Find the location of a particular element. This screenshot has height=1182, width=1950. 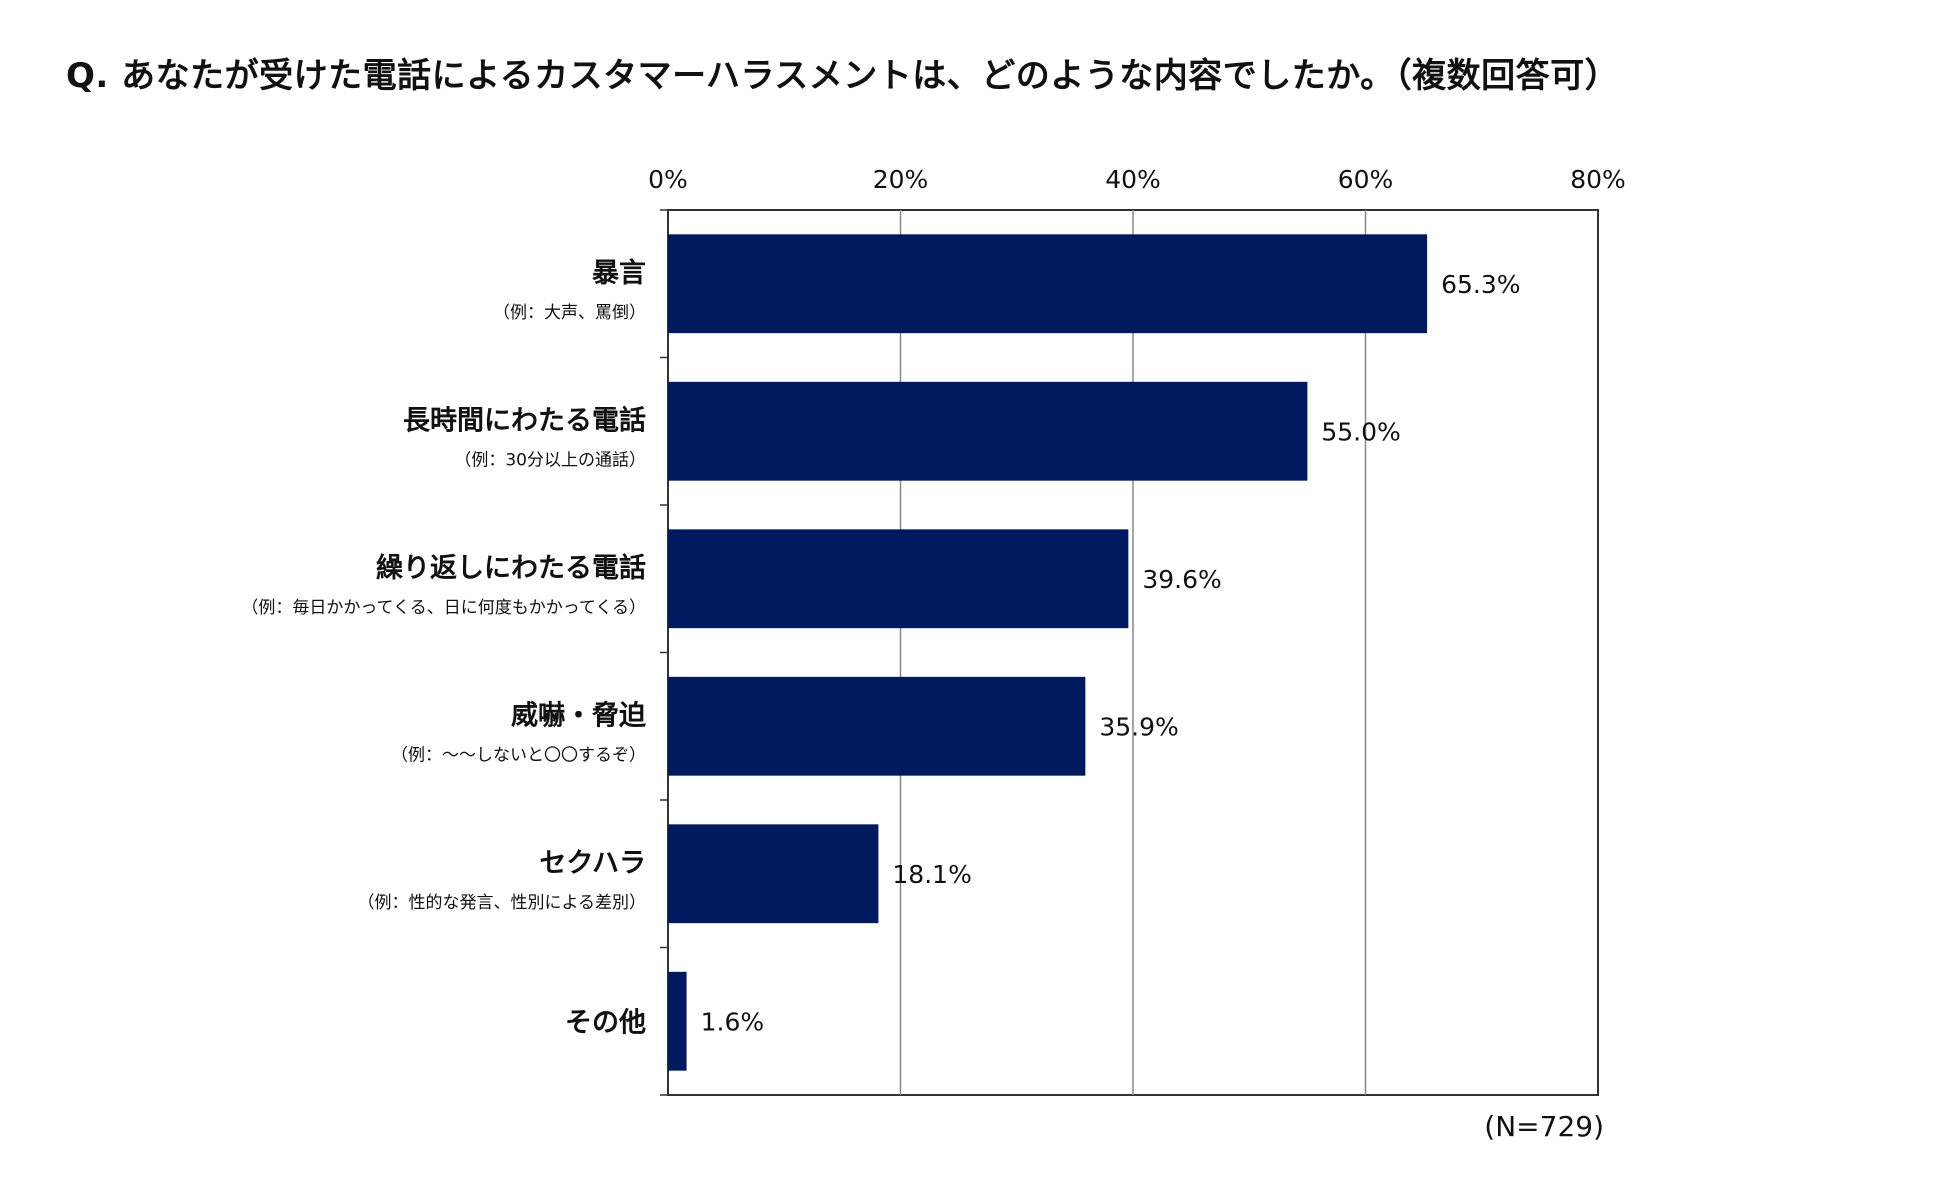

x-tick-label: 40% is located at coordinates (1133, 179).